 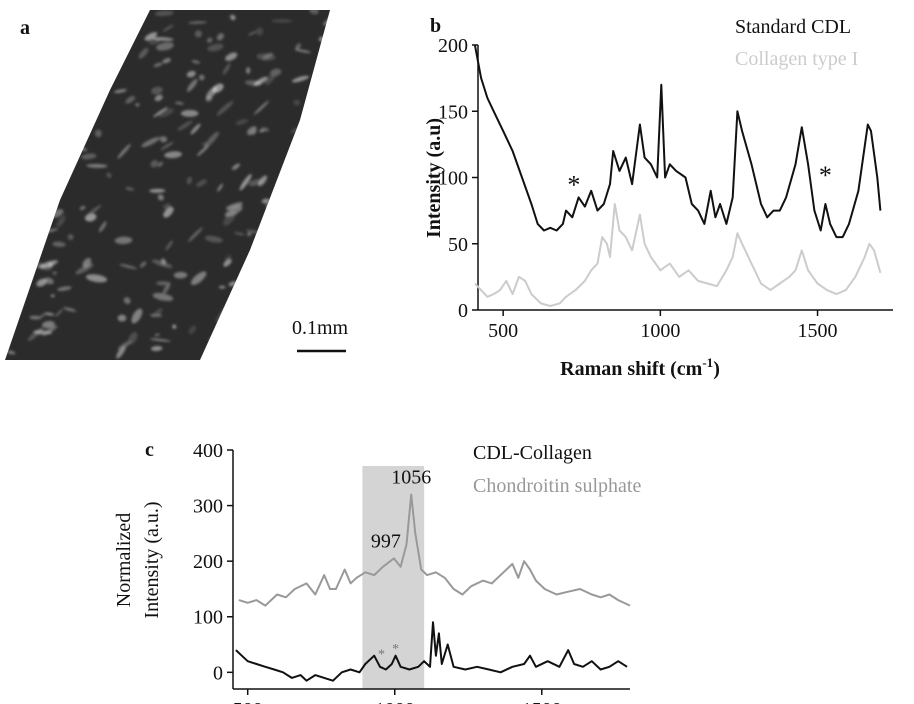 I want to click on y-tick-label: 400, so click(x=208, y=451).